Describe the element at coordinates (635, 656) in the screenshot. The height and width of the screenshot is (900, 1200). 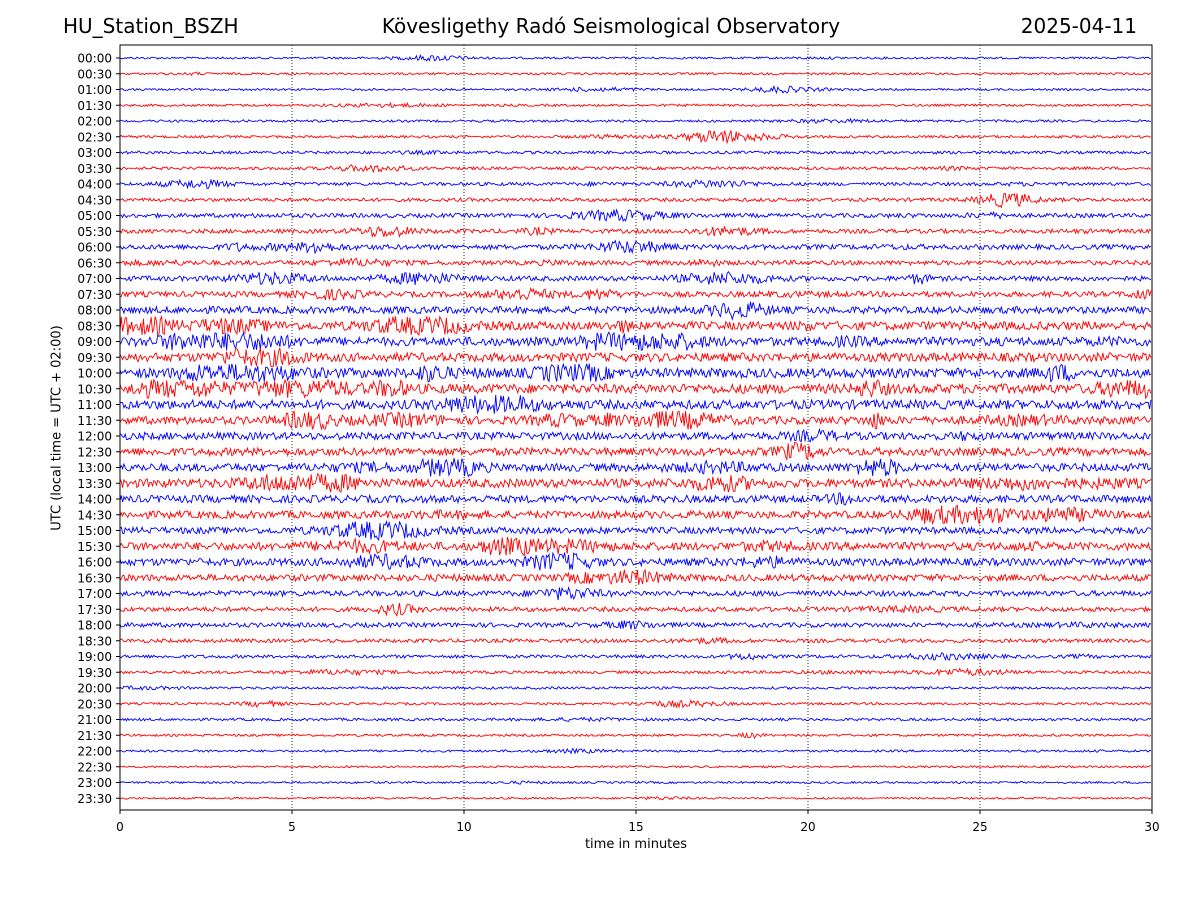
I see `trace-1900` at that location.